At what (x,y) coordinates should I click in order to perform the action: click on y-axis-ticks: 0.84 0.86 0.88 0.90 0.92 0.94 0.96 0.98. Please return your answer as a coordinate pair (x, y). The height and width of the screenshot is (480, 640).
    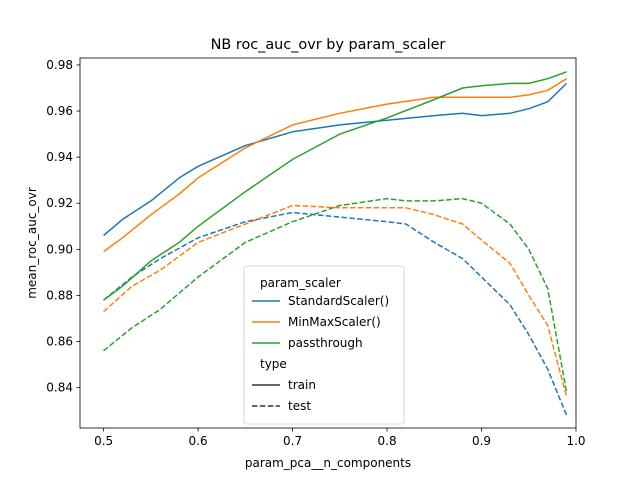
    Looking at the image, I should click on (63, 226).